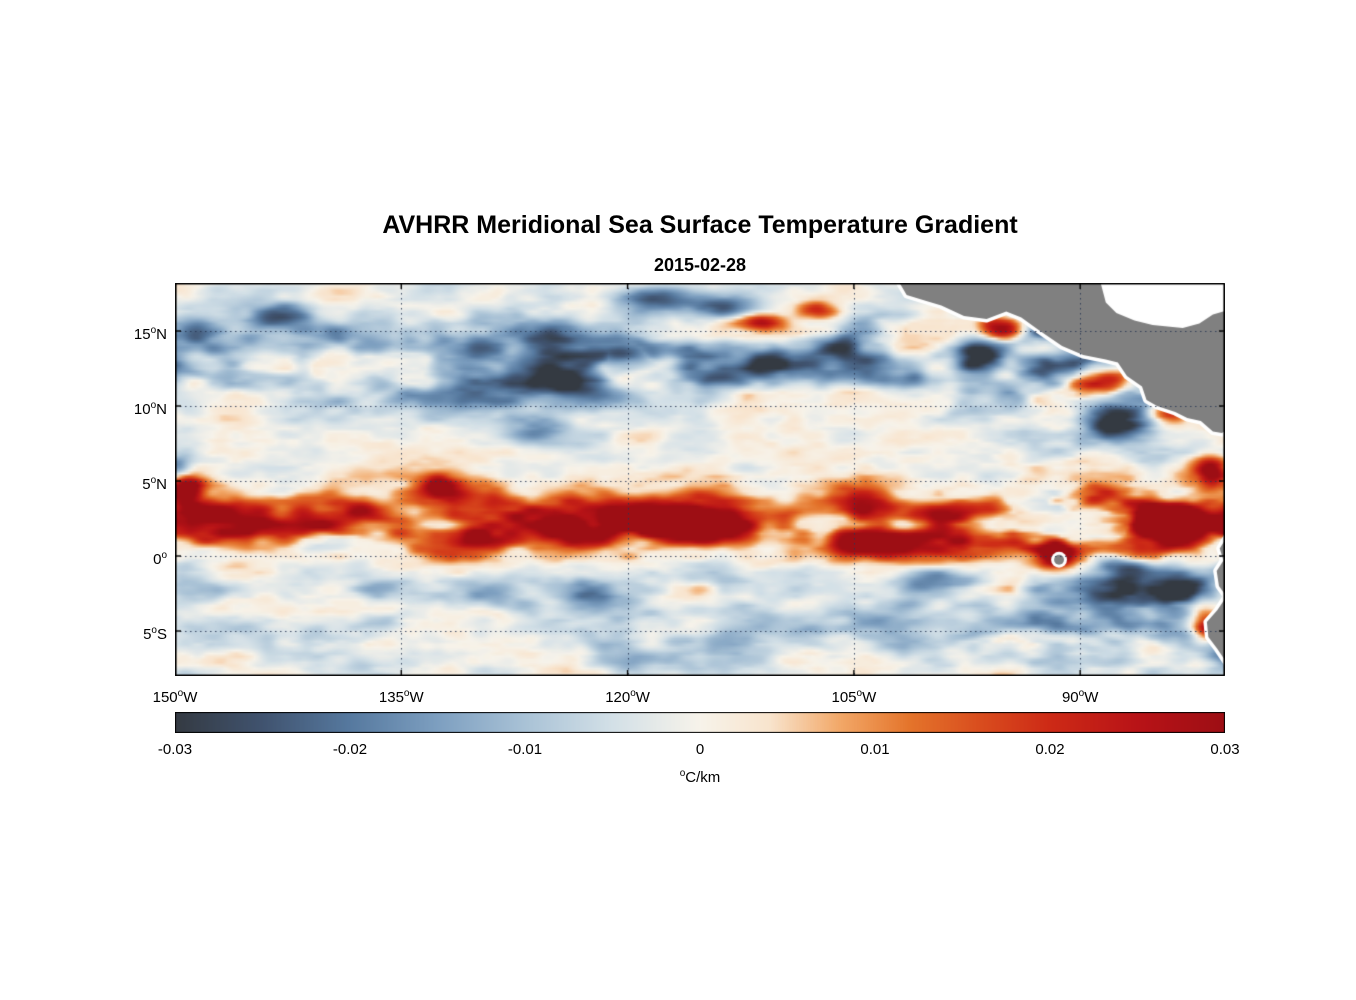  I want to click on y-tick-label: 10oN, so click(150, 409).